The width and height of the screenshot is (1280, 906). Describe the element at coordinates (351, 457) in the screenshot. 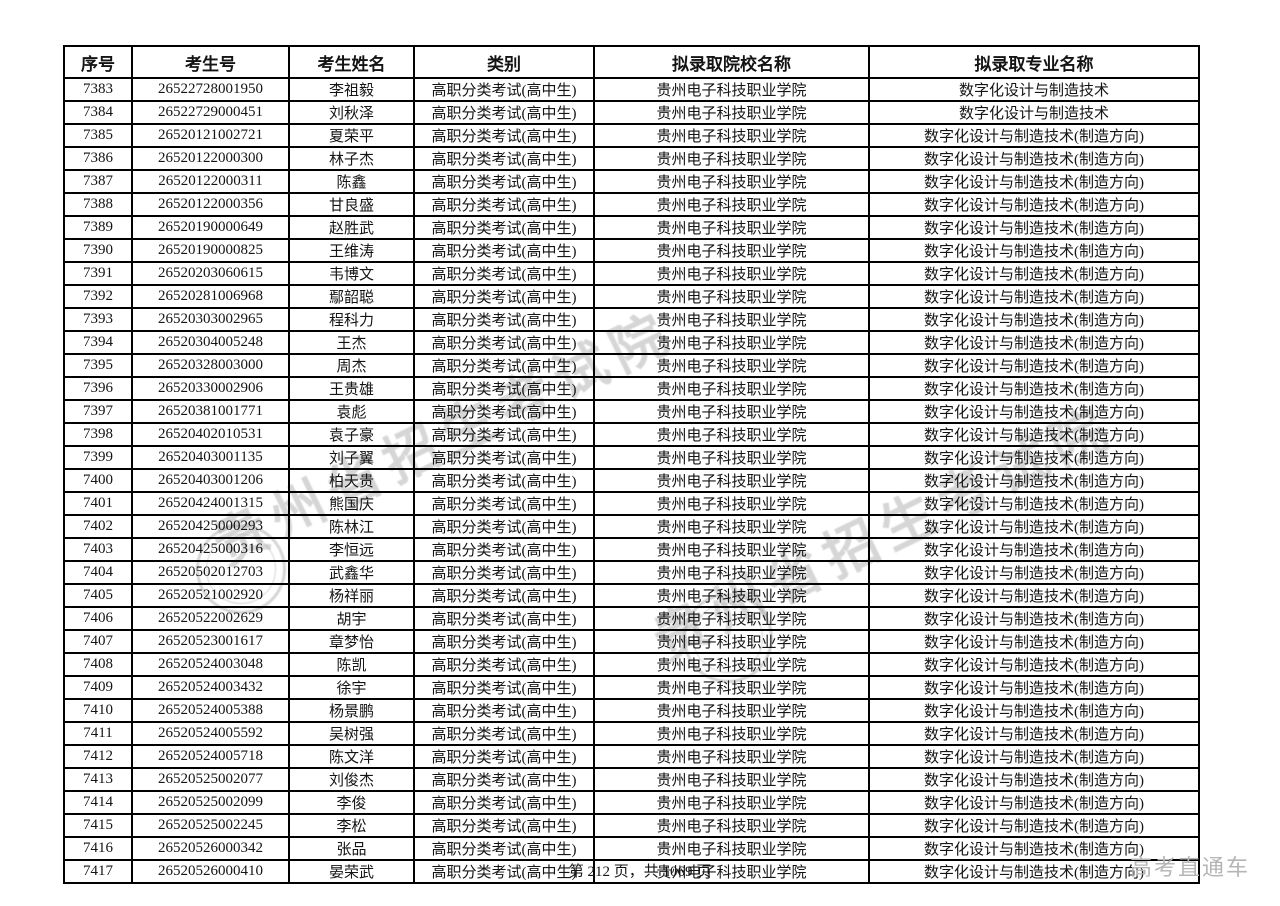

I see `table-cell: 刘子翼` at that location.